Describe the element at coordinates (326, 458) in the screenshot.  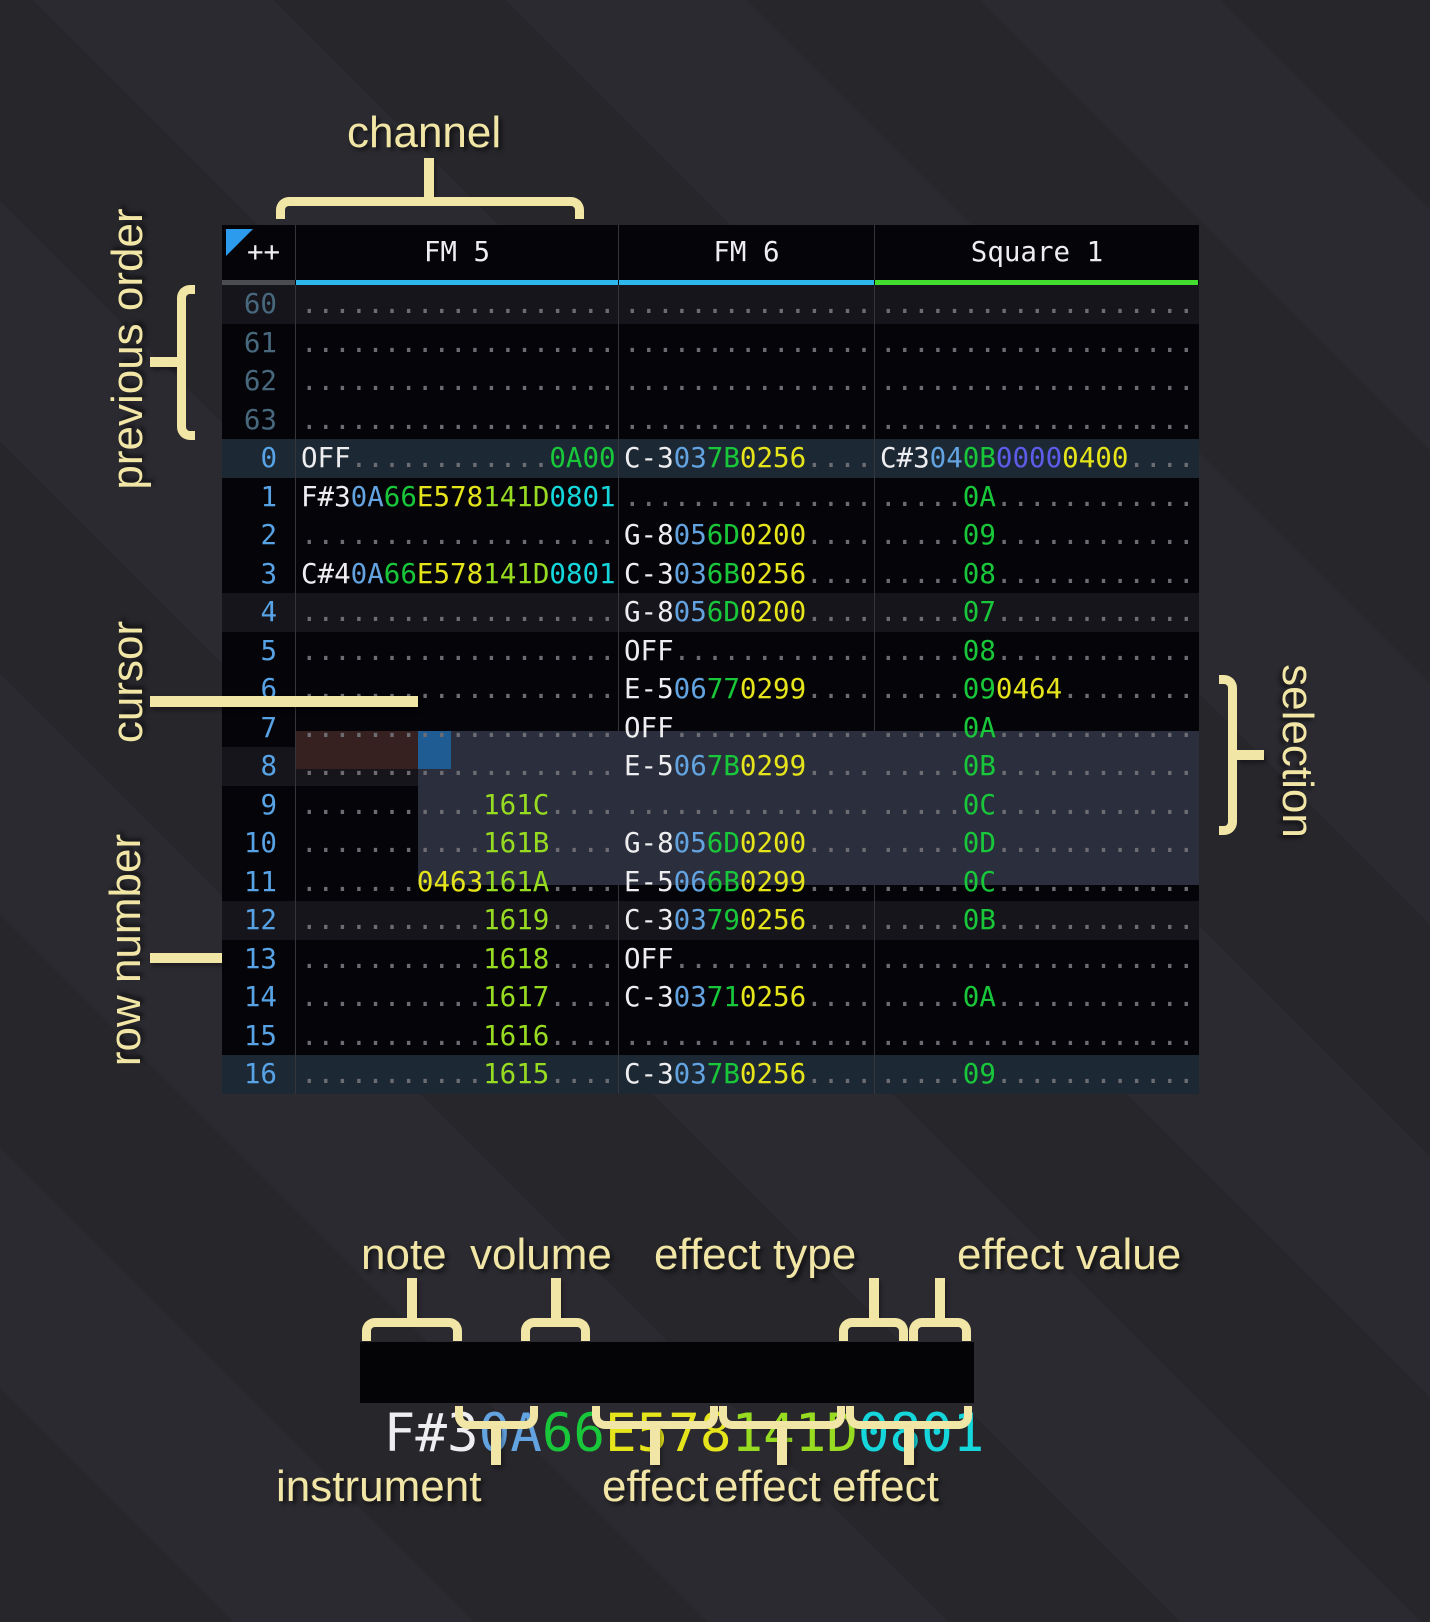
I see `note-value: OFF` at that location.